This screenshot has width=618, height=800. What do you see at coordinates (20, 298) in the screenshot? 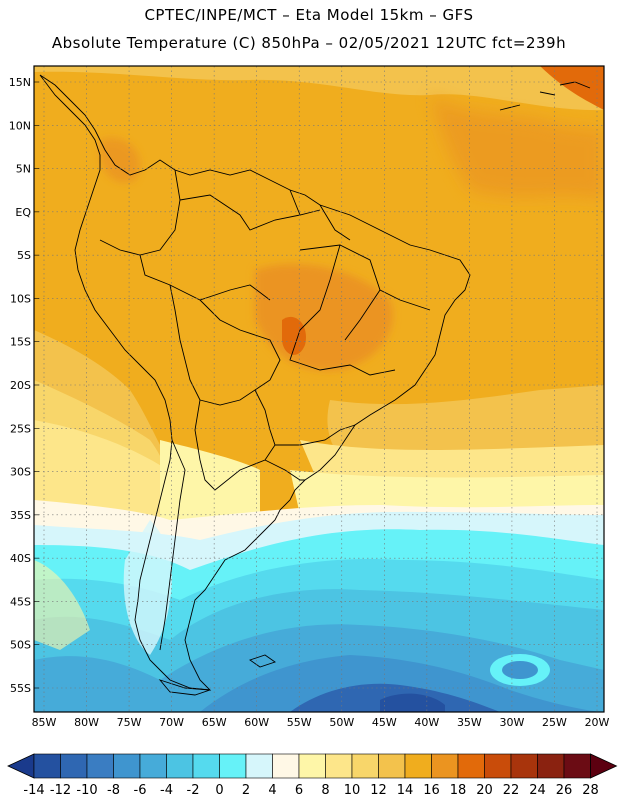
I see `lat-label: 10S` at bounding box center [20, 298].